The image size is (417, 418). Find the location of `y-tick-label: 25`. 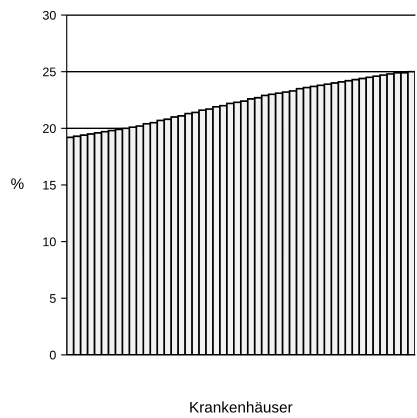

y-tick-label: 25 is located at coordinates (49, 71).